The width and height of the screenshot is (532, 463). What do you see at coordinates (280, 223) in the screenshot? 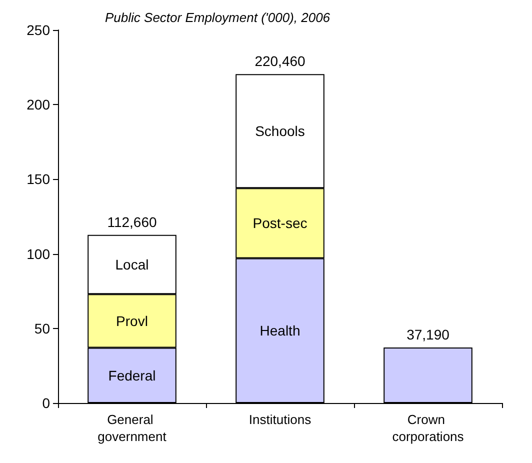
I see `series-label: Post-sec` at bounding box center [280, 223].